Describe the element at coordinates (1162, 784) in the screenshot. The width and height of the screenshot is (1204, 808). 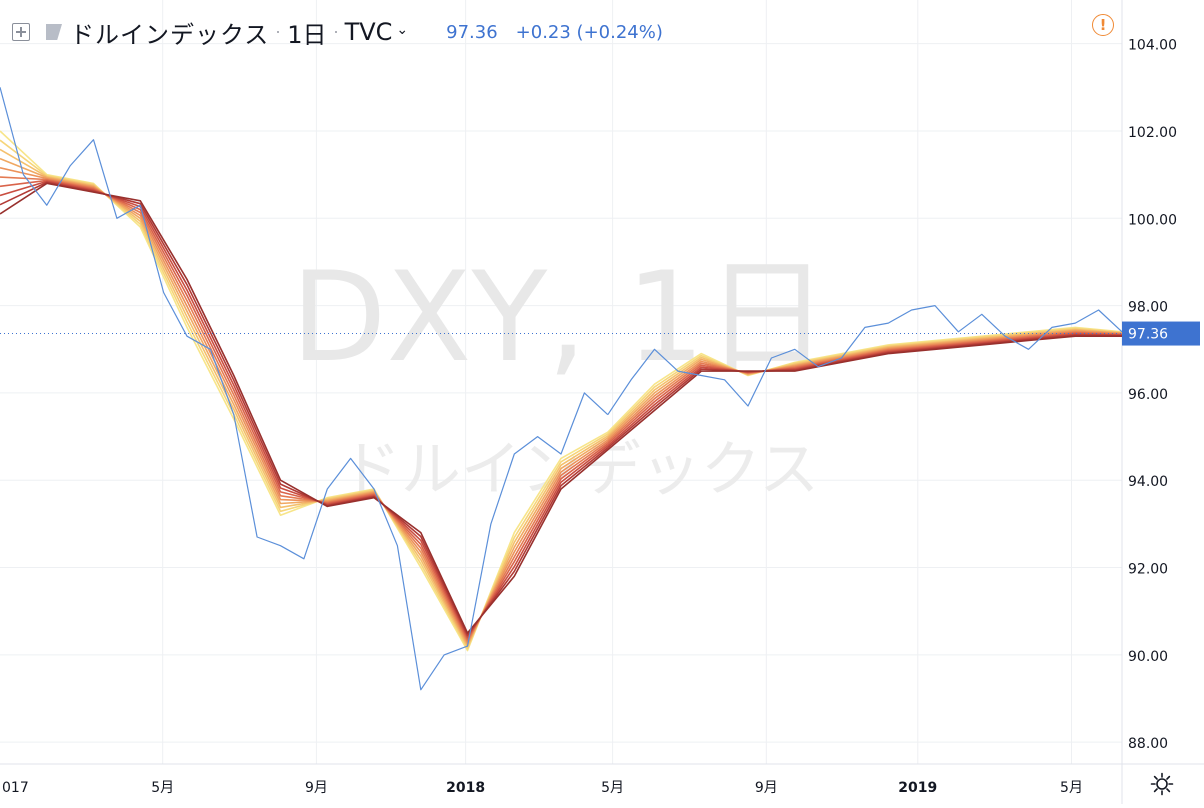
I see `gear-icon` at that location.